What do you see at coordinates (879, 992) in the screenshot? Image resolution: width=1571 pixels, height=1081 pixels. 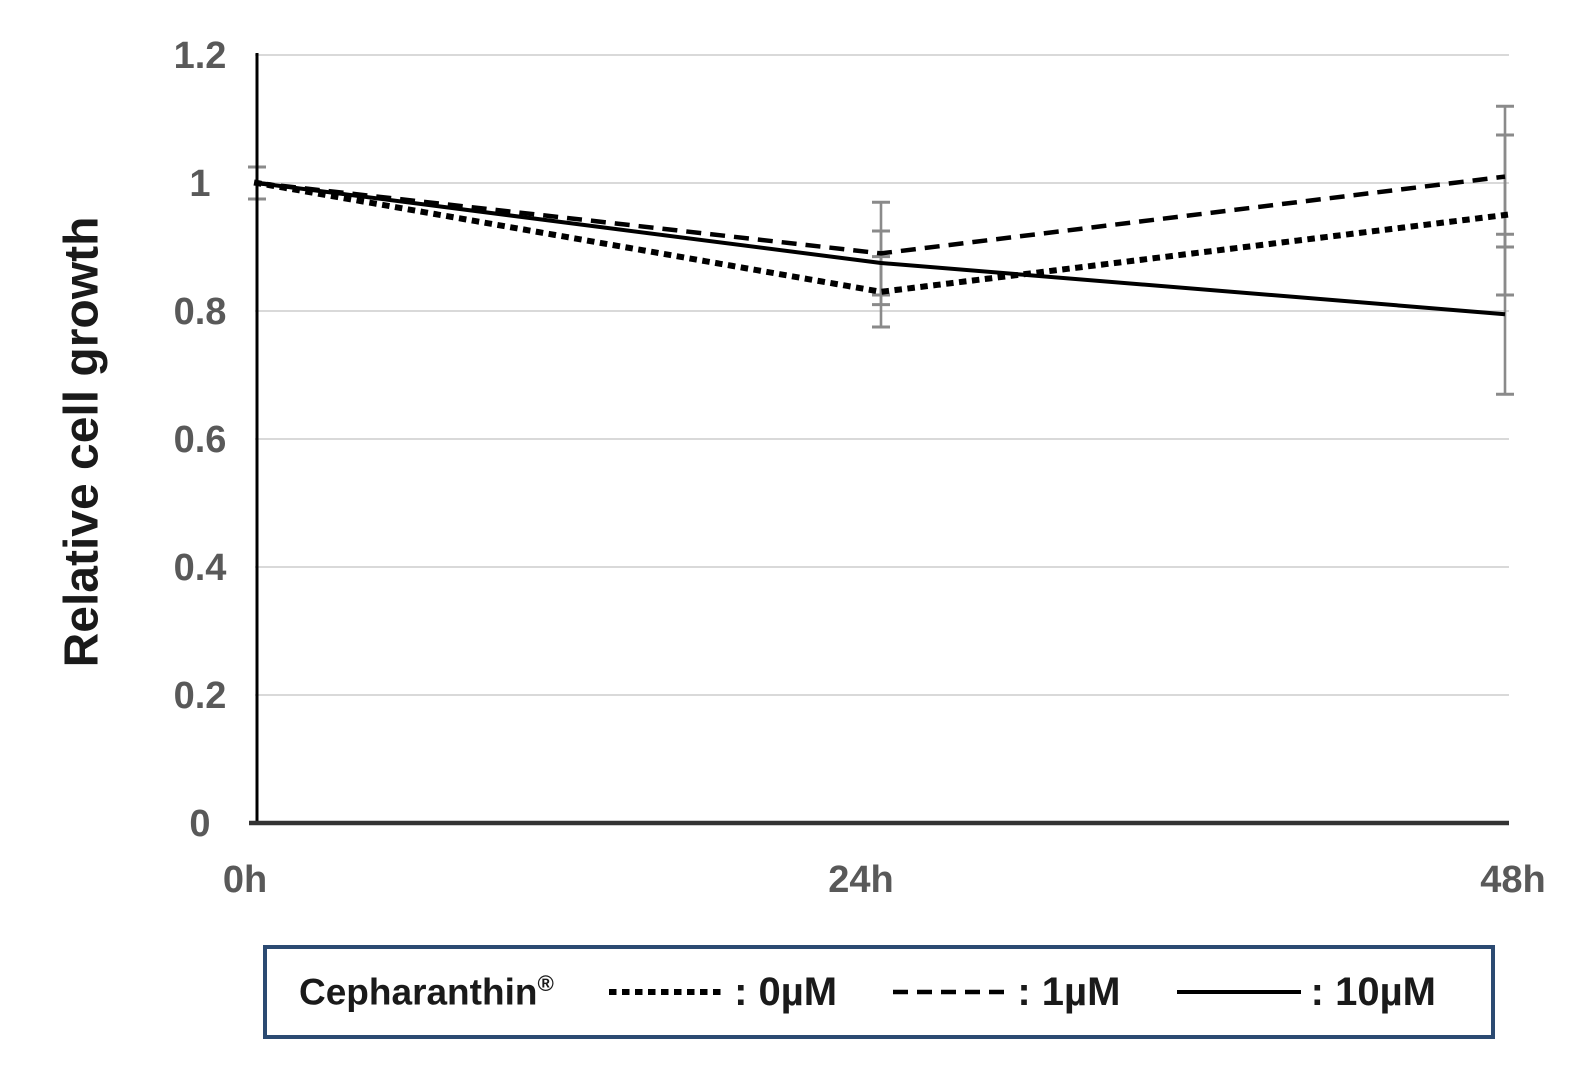 I see `legend: Cepharanthin® : 0µM : 1µM : 10µM` at bounding box center [879, 992].